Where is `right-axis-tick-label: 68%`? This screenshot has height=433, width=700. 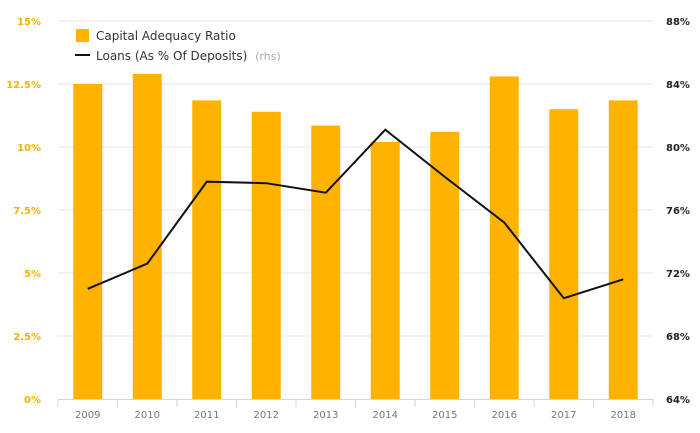 right-axis-tick-label: 68% is located at coordinates (678, 337).